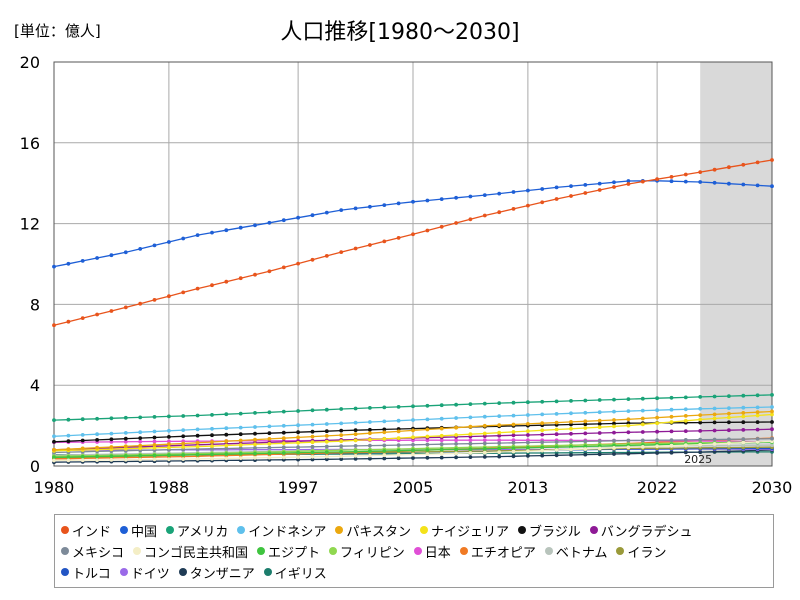 The image size is (800, 600). Describe the element at coordinates (736, 264) in the screenshot. I see `forecast-region` at that location.